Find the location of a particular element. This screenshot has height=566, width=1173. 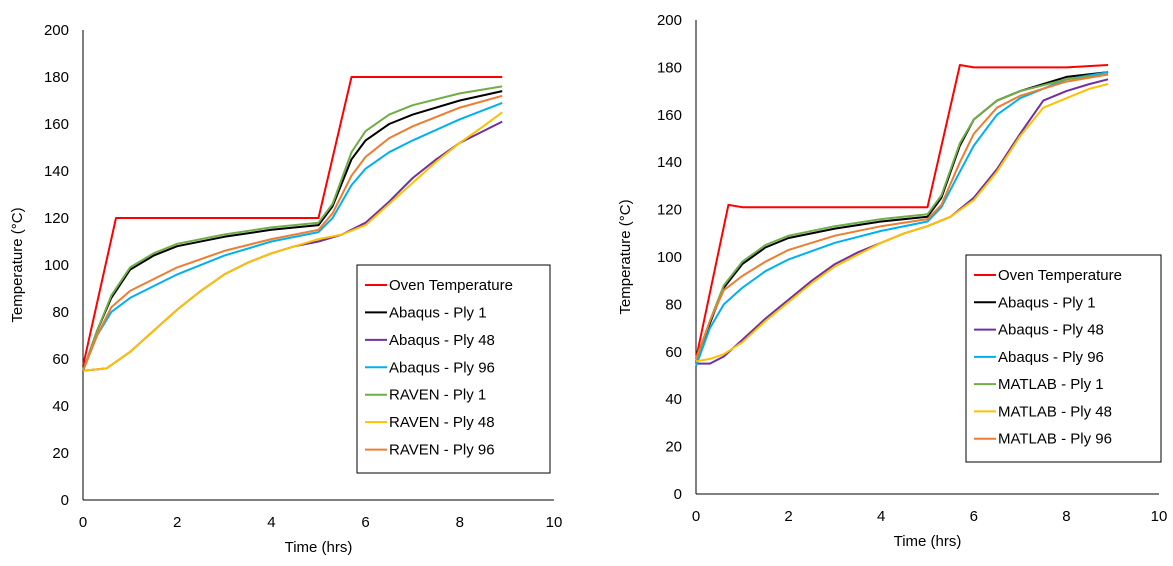

legend-label: MATLAB - Ply 48 is located at coordinates (1055, 411).